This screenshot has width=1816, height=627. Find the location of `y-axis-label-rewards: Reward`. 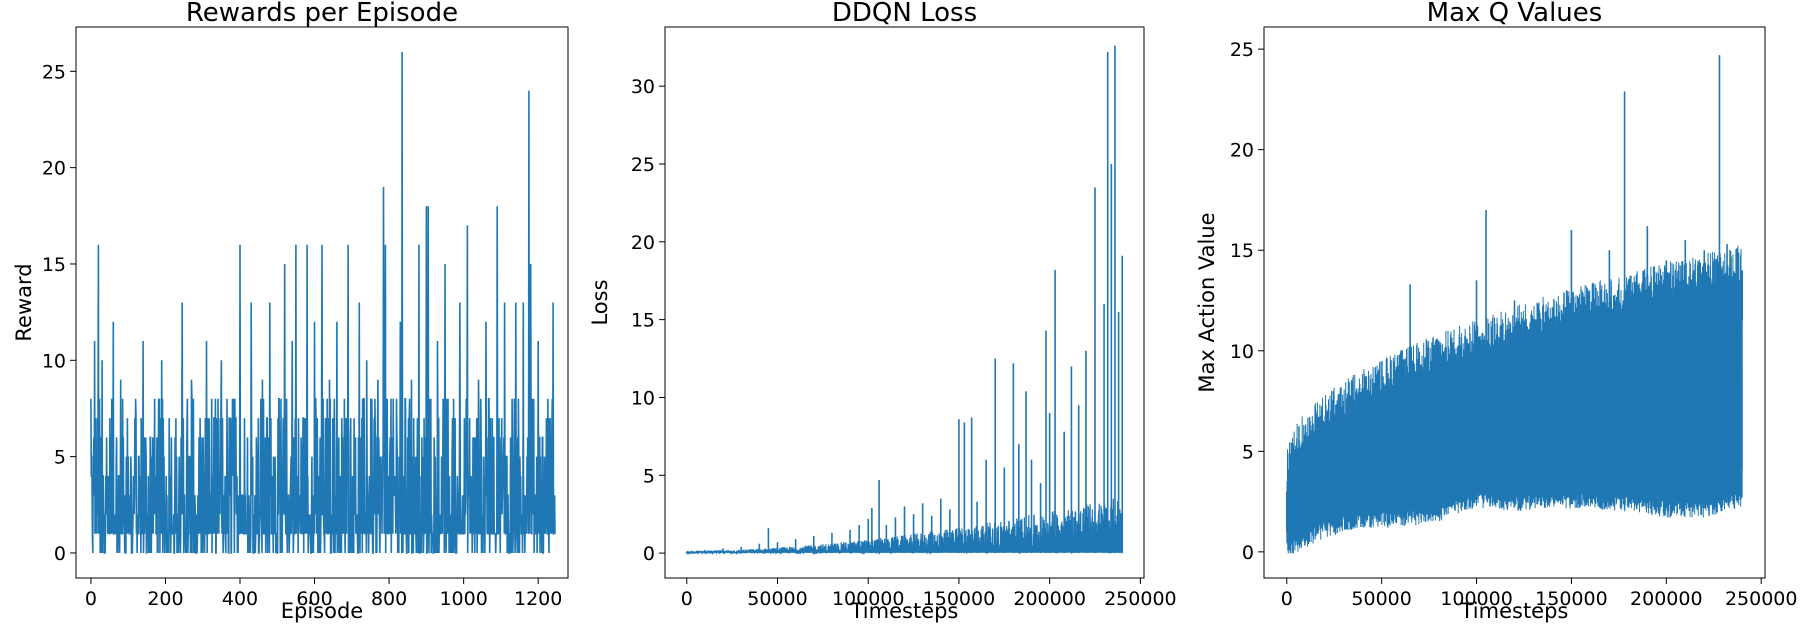

y-axis-label-rewards: Reward is located at coordinates (24, 302).